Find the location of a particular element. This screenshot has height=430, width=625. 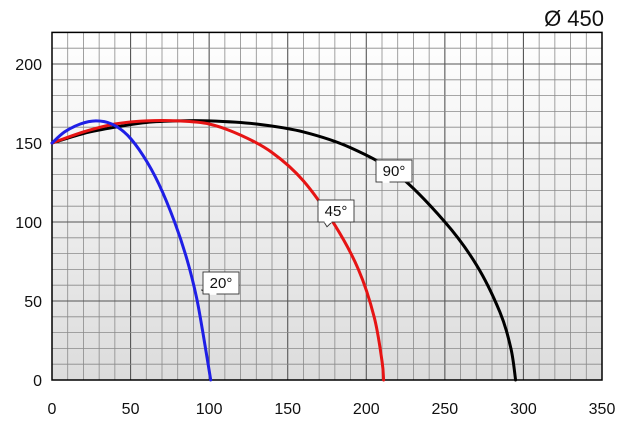

x-tick-label: 200 is located at coordinates (366, 409).